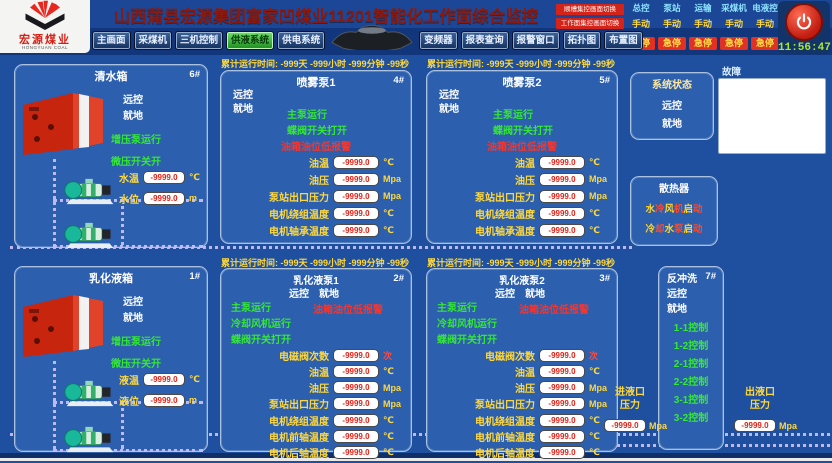 This screenshot has height=463, width=832. I want to click on backflush-control: 3-2控制, so click(691, 418).